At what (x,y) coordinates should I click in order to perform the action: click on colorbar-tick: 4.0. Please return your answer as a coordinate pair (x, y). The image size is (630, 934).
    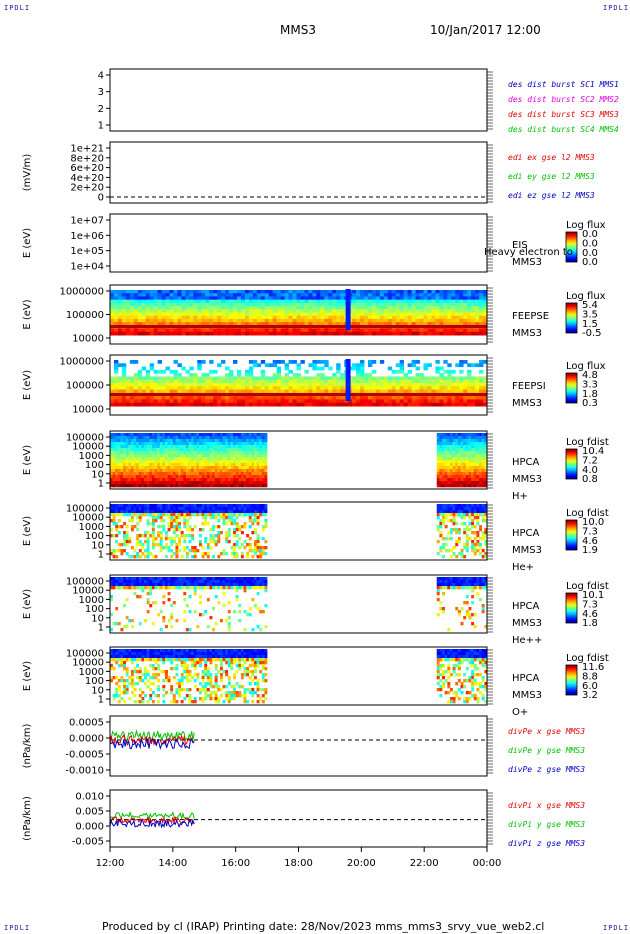
    Looking at the image, I should click on (590, 470).